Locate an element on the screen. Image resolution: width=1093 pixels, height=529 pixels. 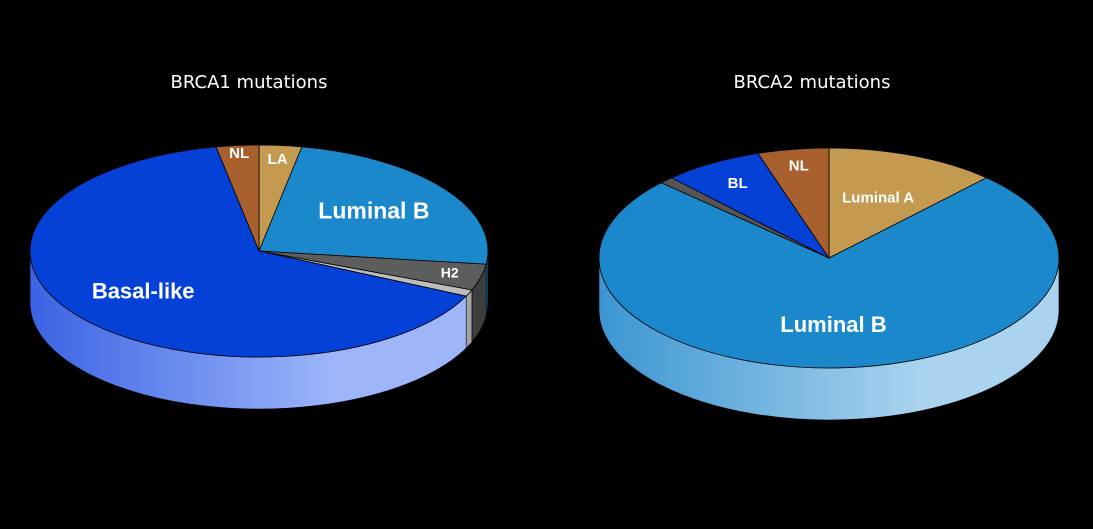
slice-label-bl: BL is located at coordinates (738, 183).